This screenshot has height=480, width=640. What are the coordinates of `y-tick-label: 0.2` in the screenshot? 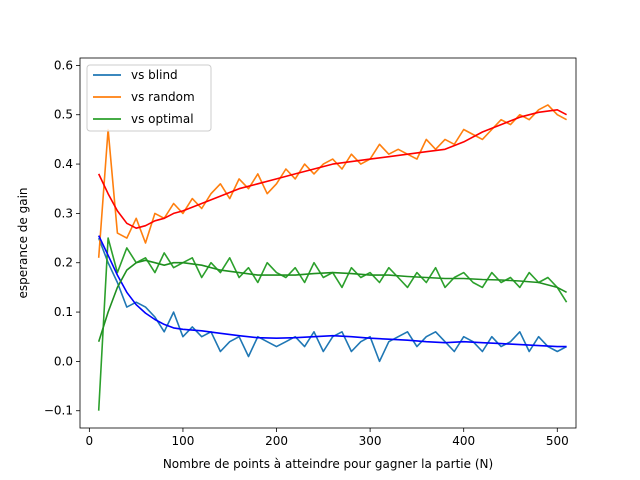 It's located at (63, 263).